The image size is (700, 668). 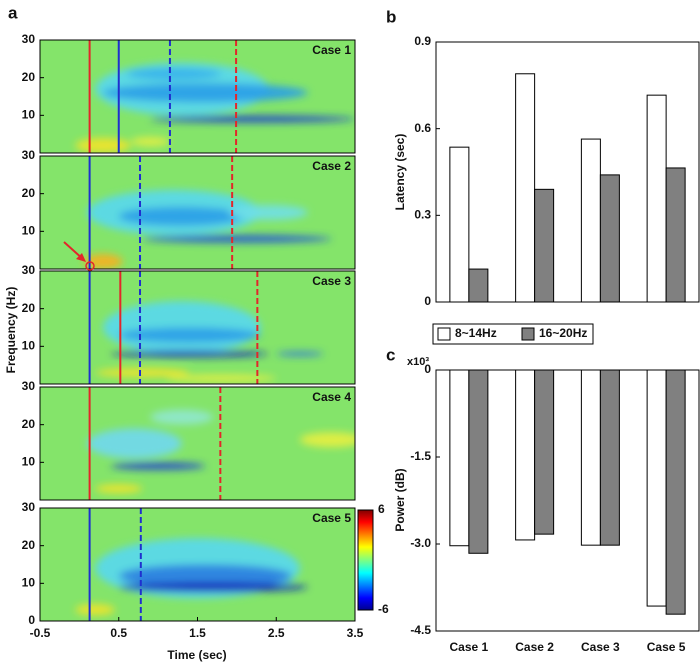 I want to click on panel-title: Case 5, so click(x=331, y=518).